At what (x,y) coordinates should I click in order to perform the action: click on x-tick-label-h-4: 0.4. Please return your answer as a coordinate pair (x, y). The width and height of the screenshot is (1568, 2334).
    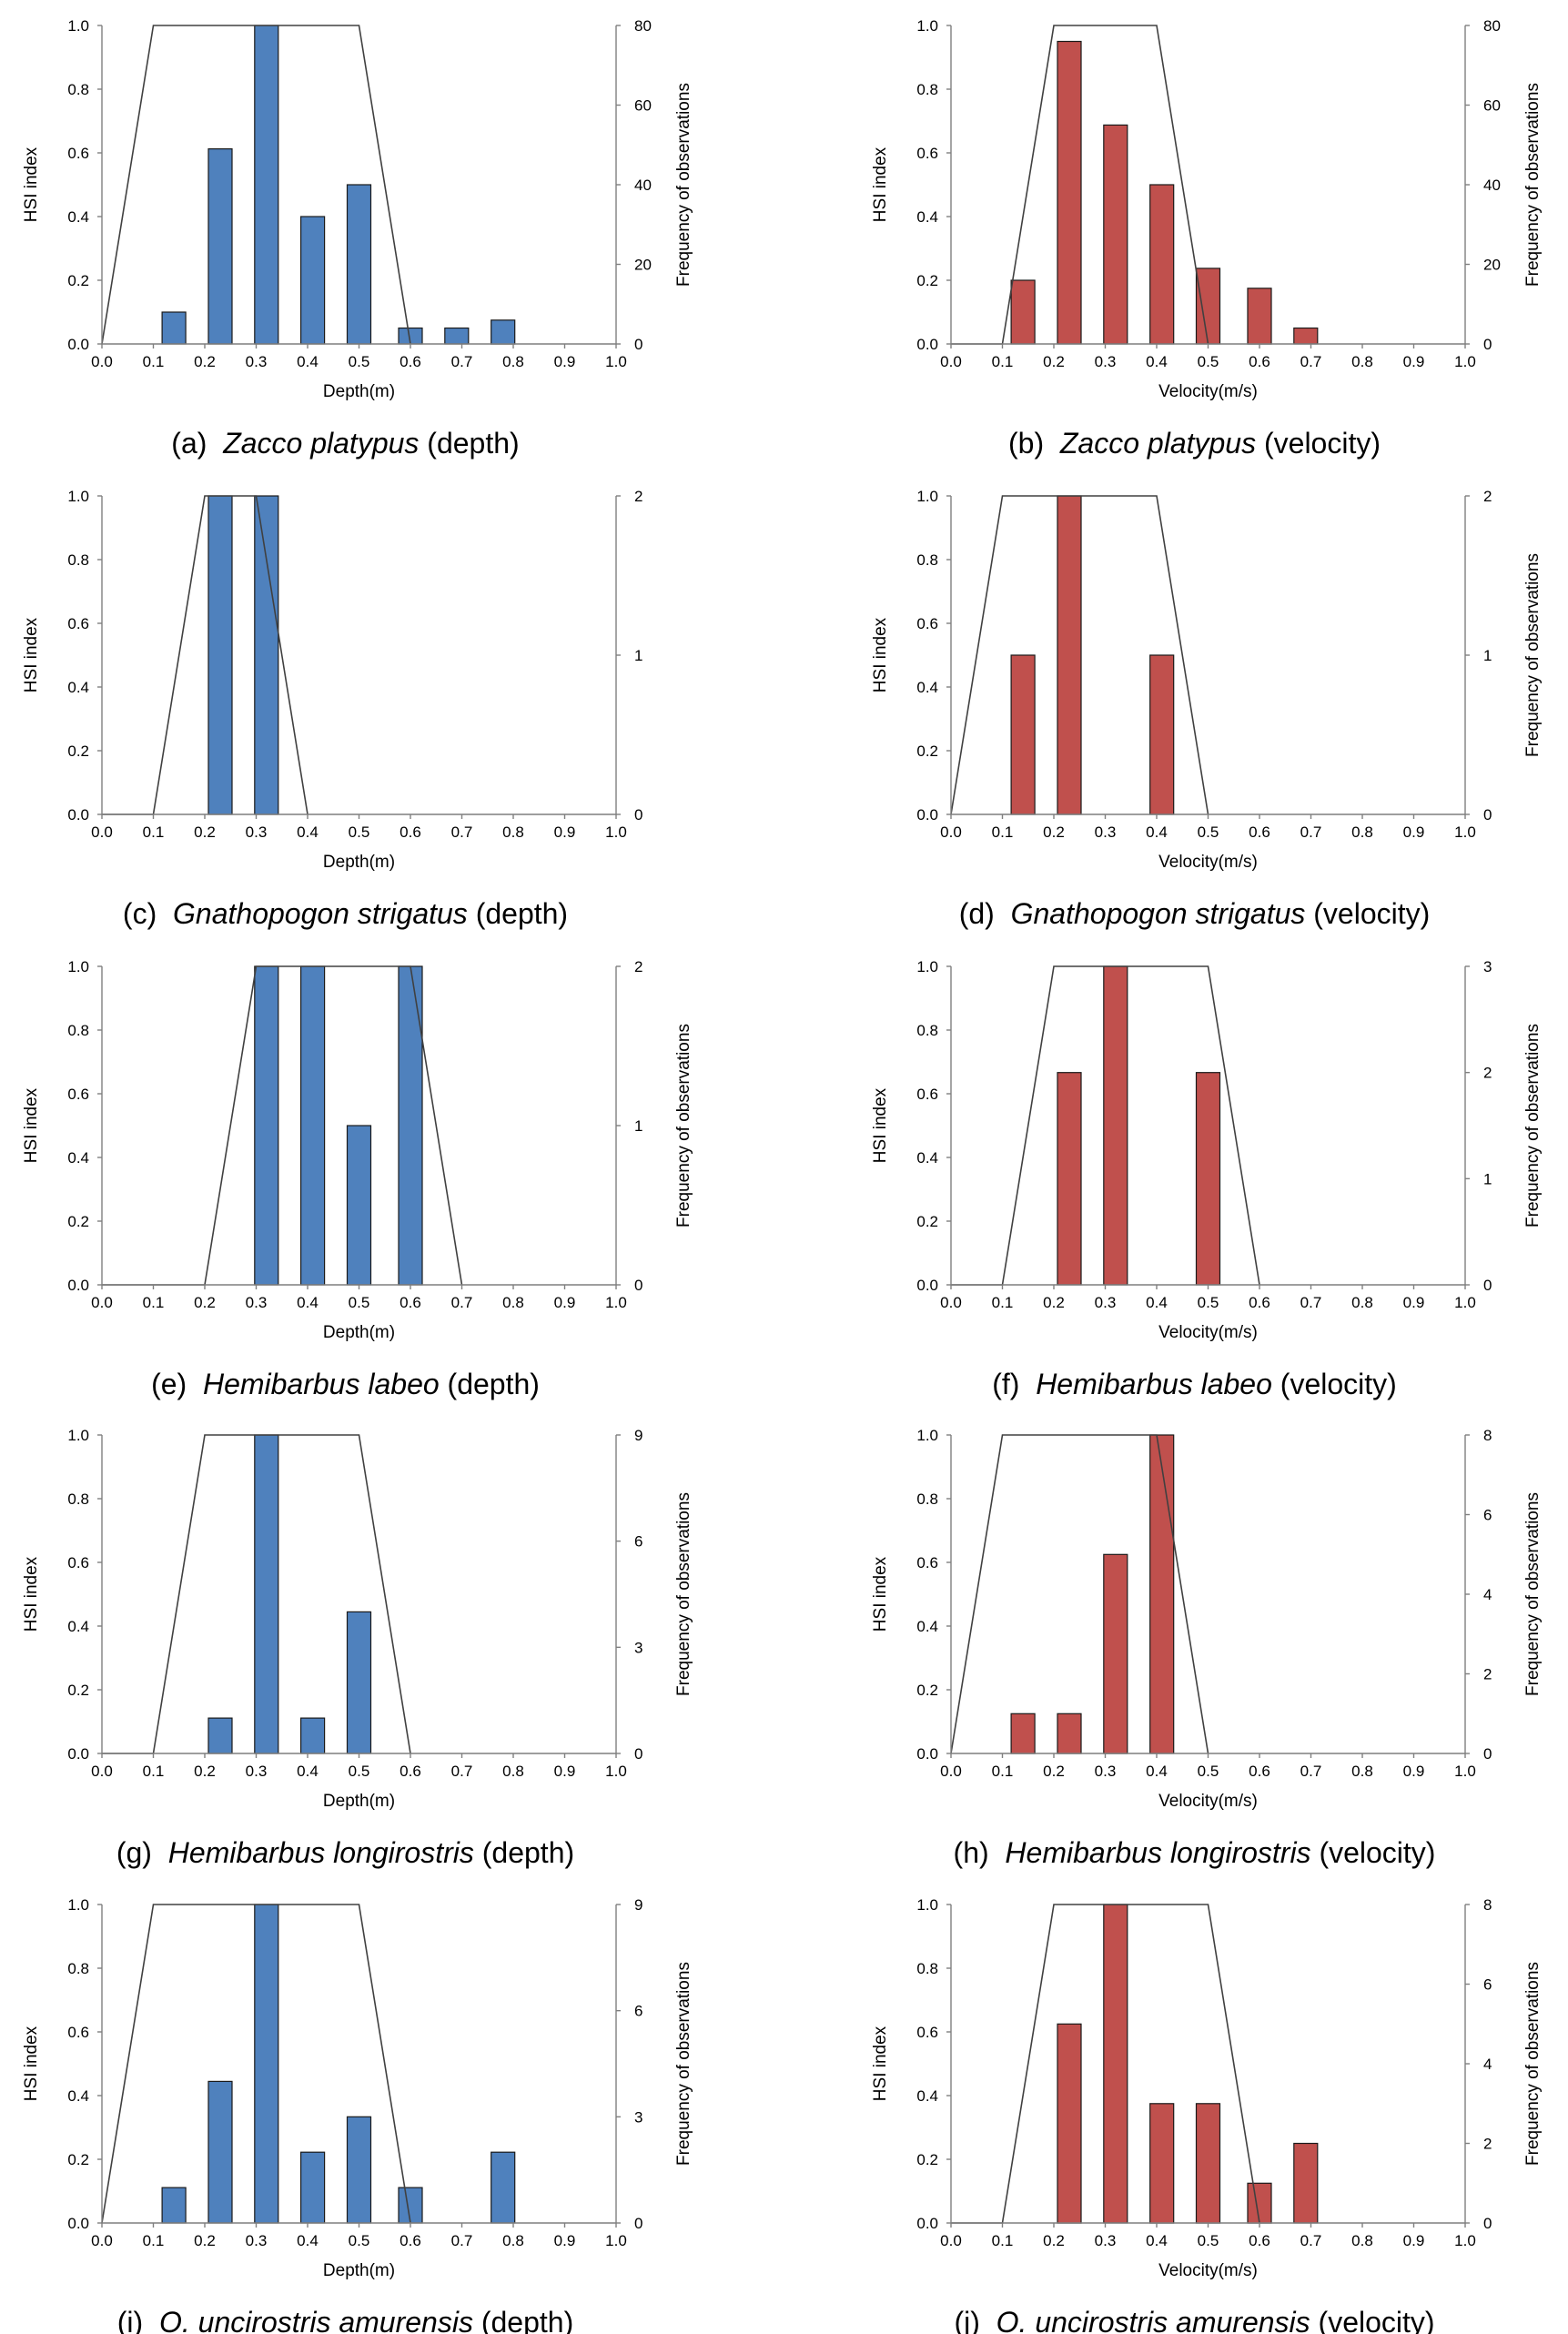
    Looking at the image, I should click on (1157, 1771).